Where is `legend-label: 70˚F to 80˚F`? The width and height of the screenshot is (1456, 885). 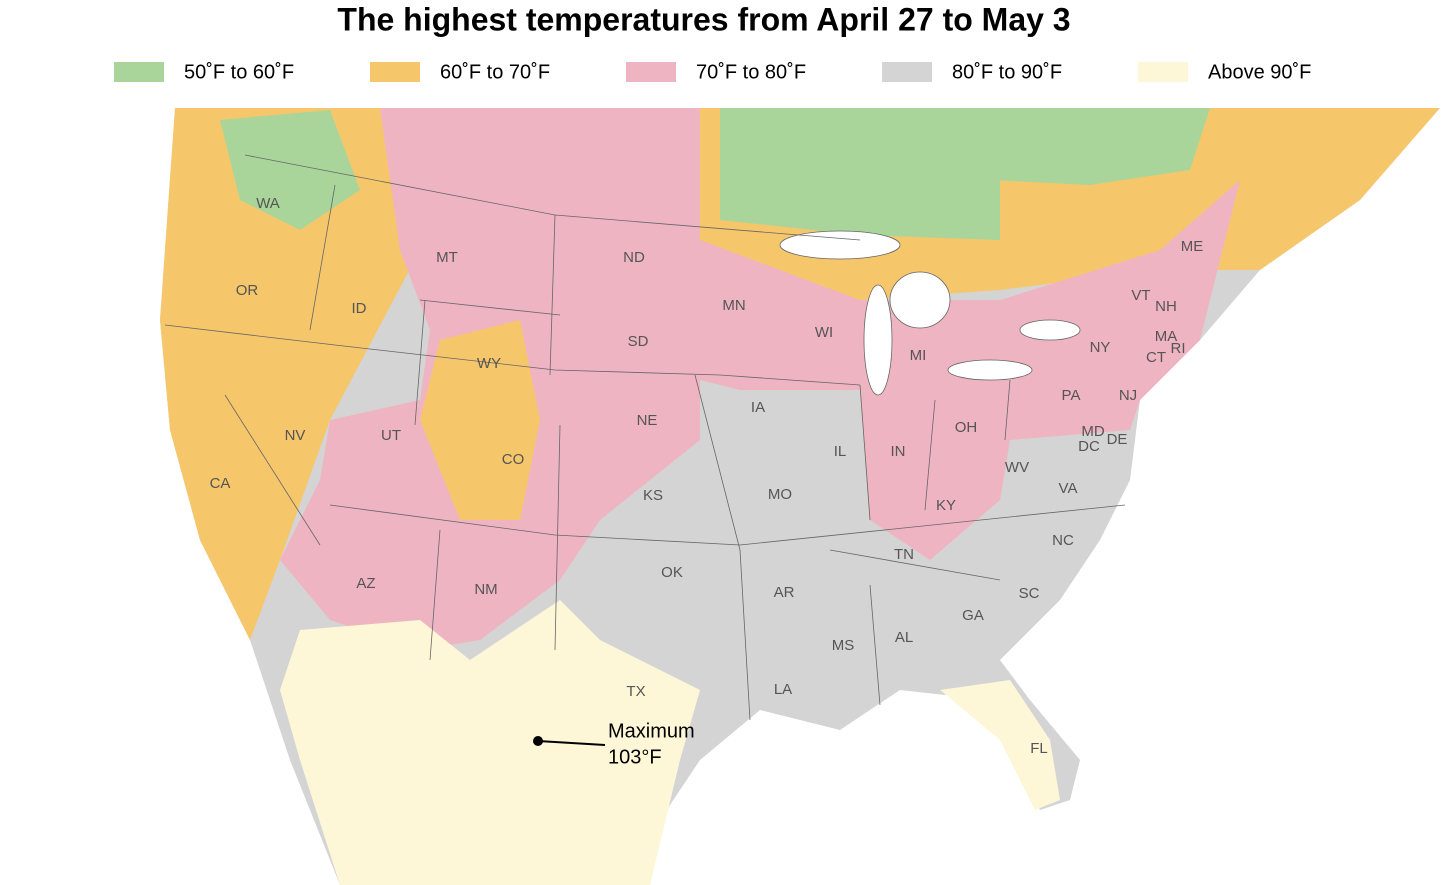
legend-label: 70˚F to 80˚F is located at coordinates (751, 72).